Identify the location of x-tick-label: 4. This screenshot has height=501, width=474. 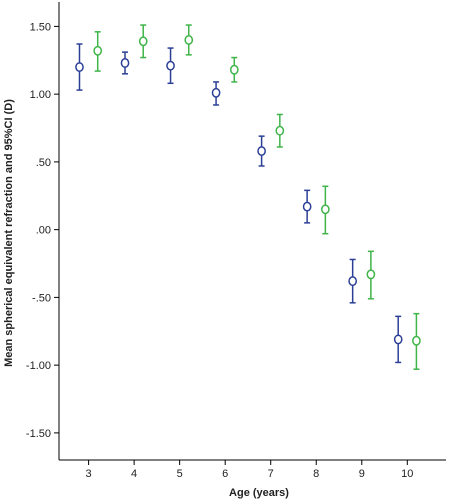
(134, 474).